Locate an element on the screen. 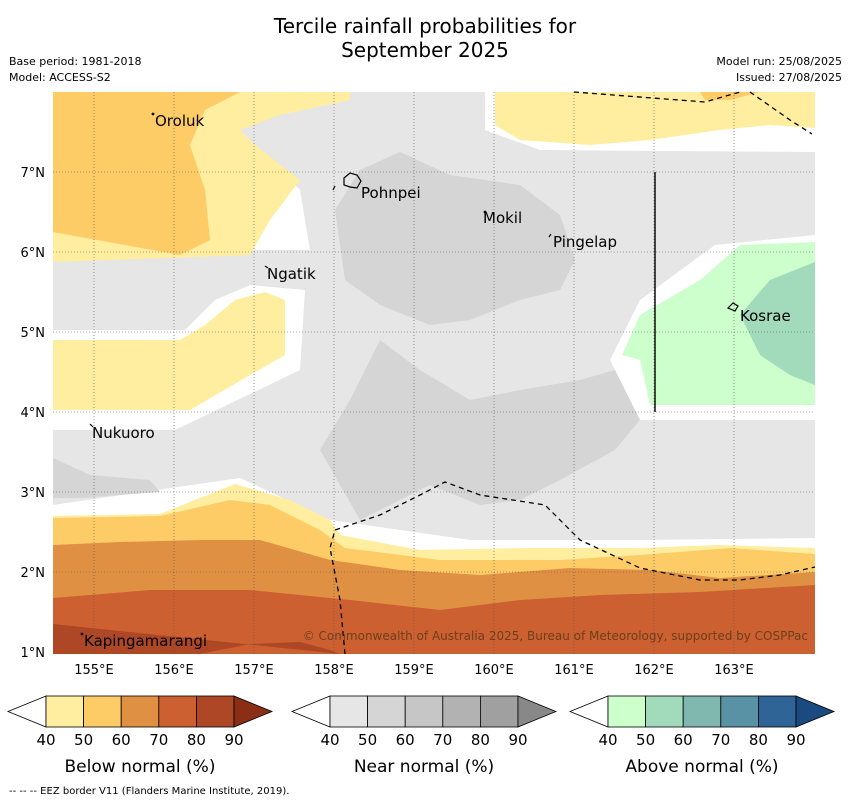  colorbar: 40 50 60 70 80 90 Above normal (%) is located at coordinates (702, 736).